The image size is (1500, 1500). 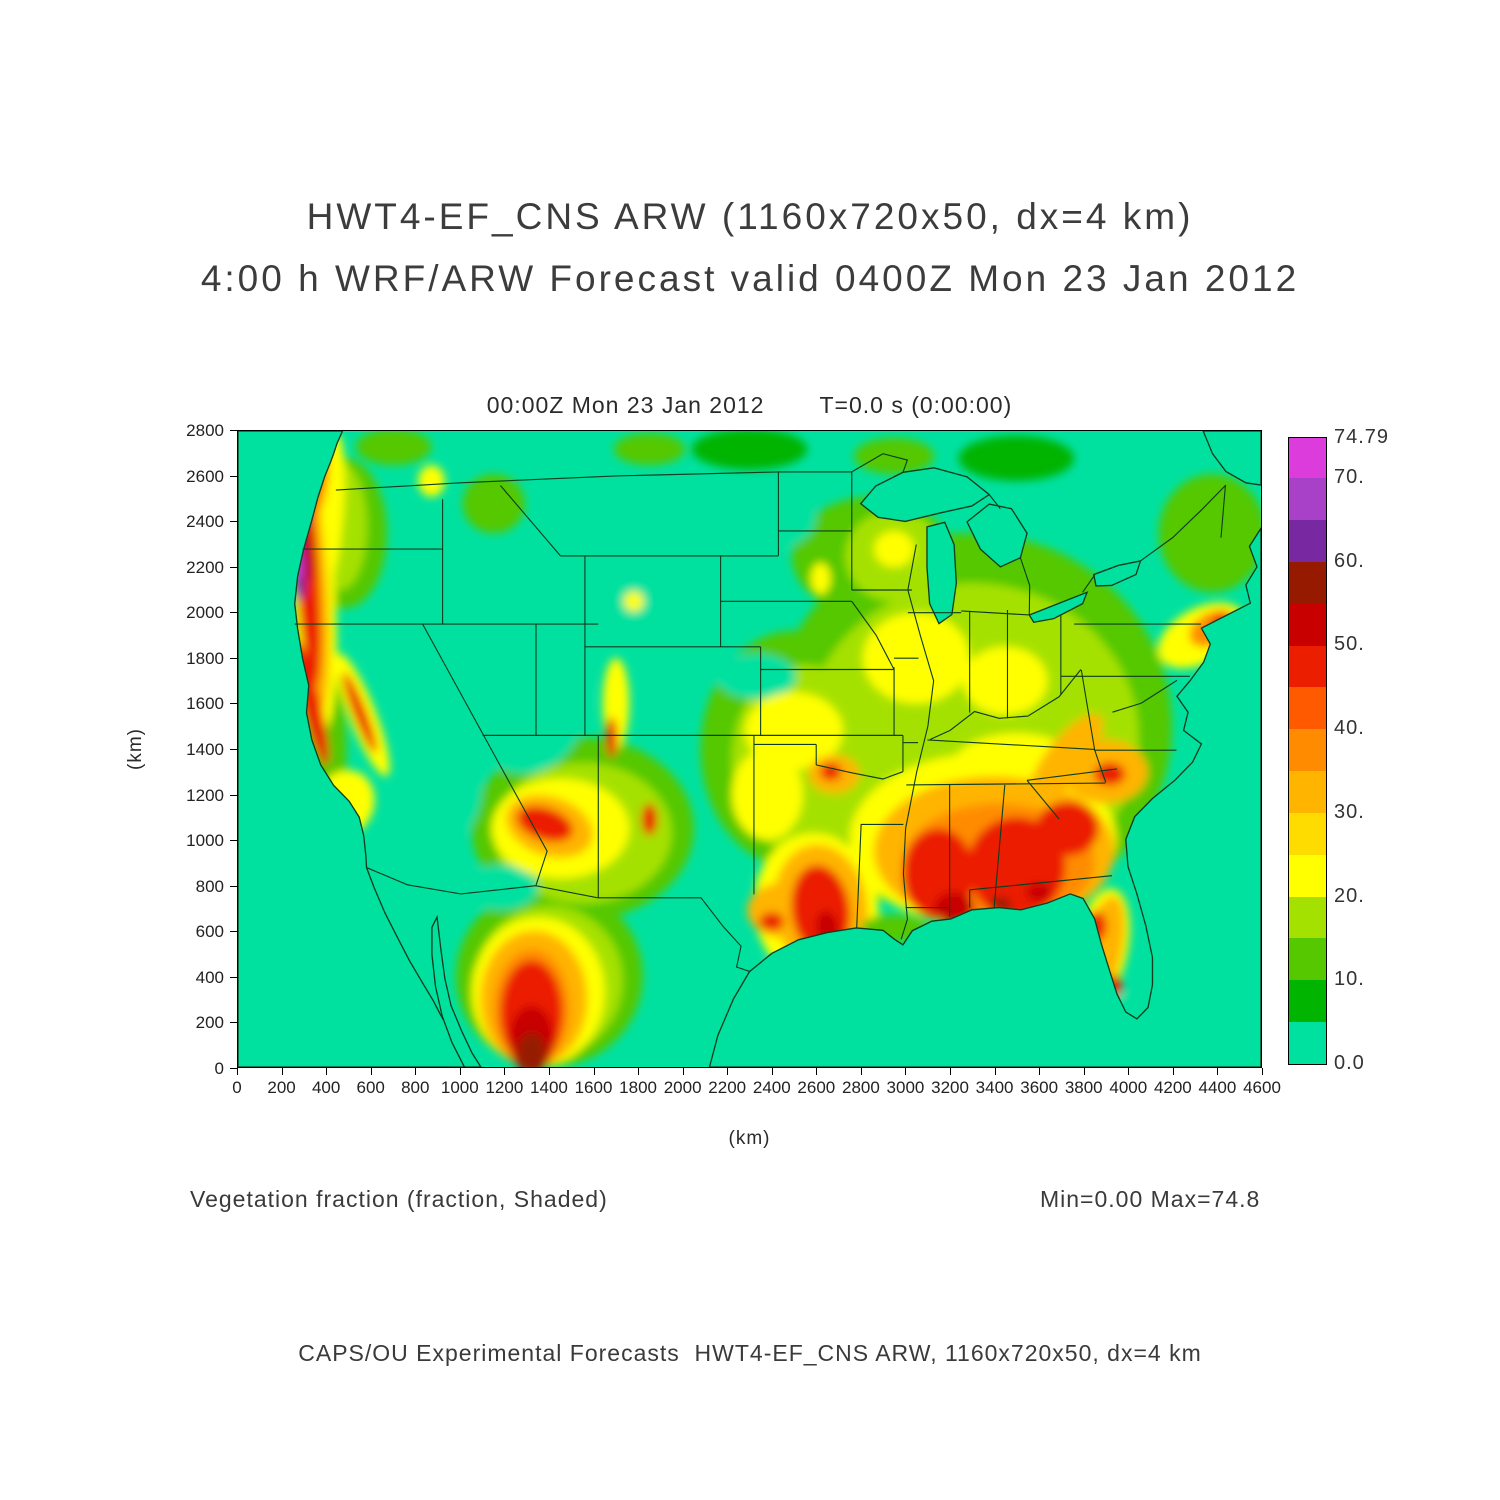 What do you see at coordinates (1349, 811) in the screenshot?
I see `colorbar-label: 30.` at bounding box center [1349, 811].